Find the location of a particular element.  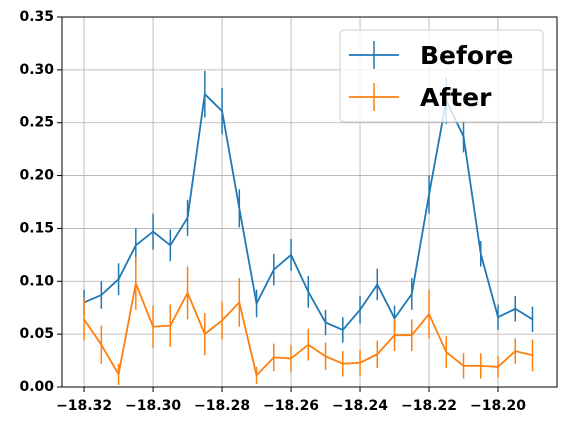

x-tick-label: −18.30 is located at coordinates (153, 406).